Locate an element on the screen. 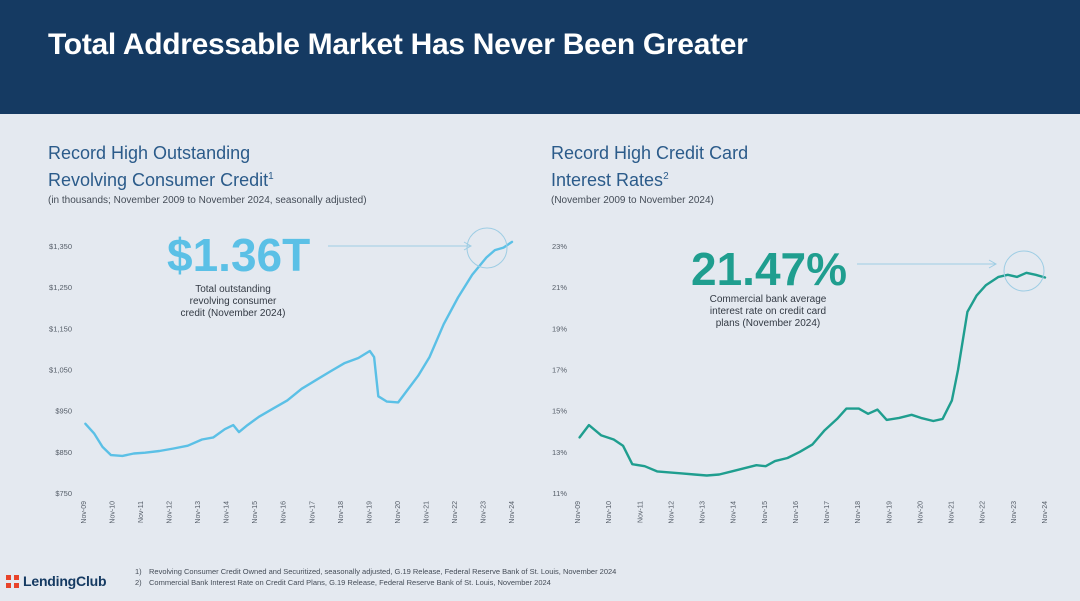 This screenshot has height=601, width=1080. right-callout-arrowhead is located at coordinates (993, 264).